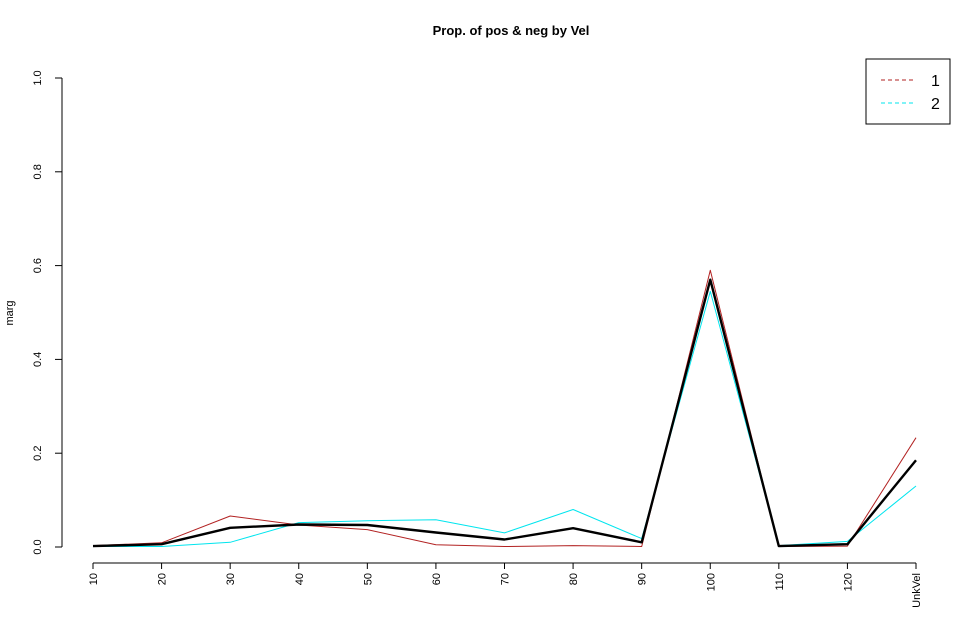  Describe the element at coordinates (231, 579) in the screenshot. I see `x-tick-label: 30` at that location.